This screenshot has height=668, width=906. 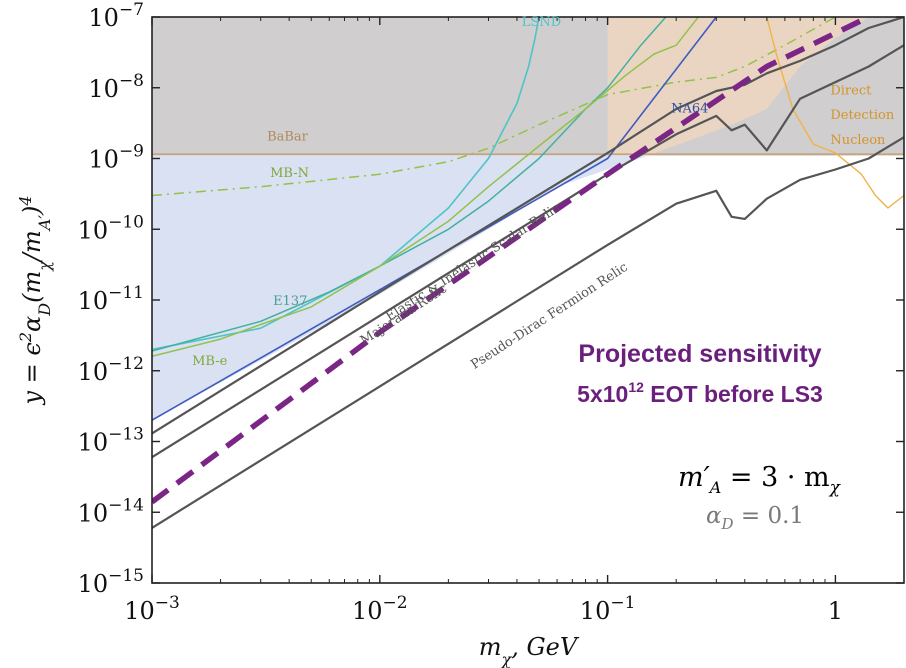 I want to click on svg-text: mχ, GeV, so click(x=529, y=650).